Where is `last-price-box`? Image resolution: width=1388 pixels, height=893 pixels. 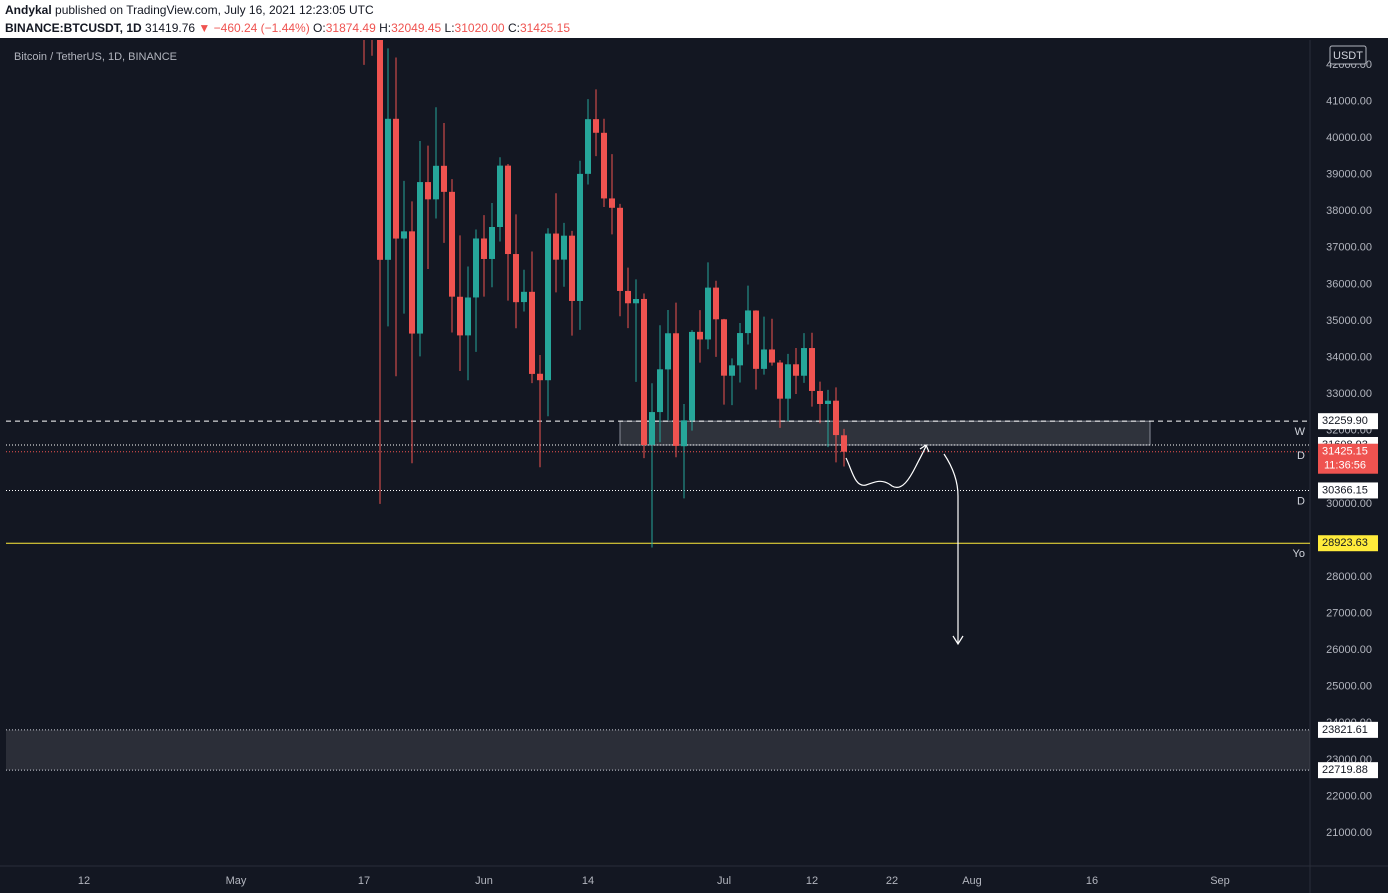
last-price-box is located at coordinates (1348, 458).